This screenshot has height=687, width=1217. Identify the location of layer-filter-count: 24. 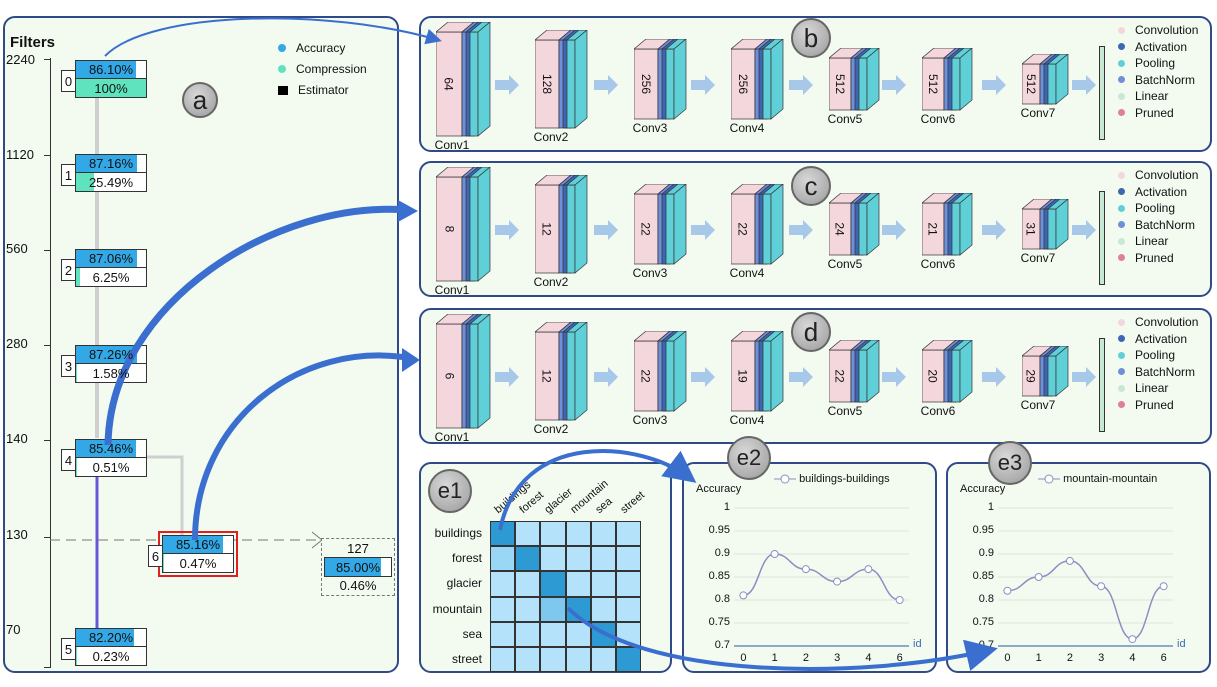
(840, 229).